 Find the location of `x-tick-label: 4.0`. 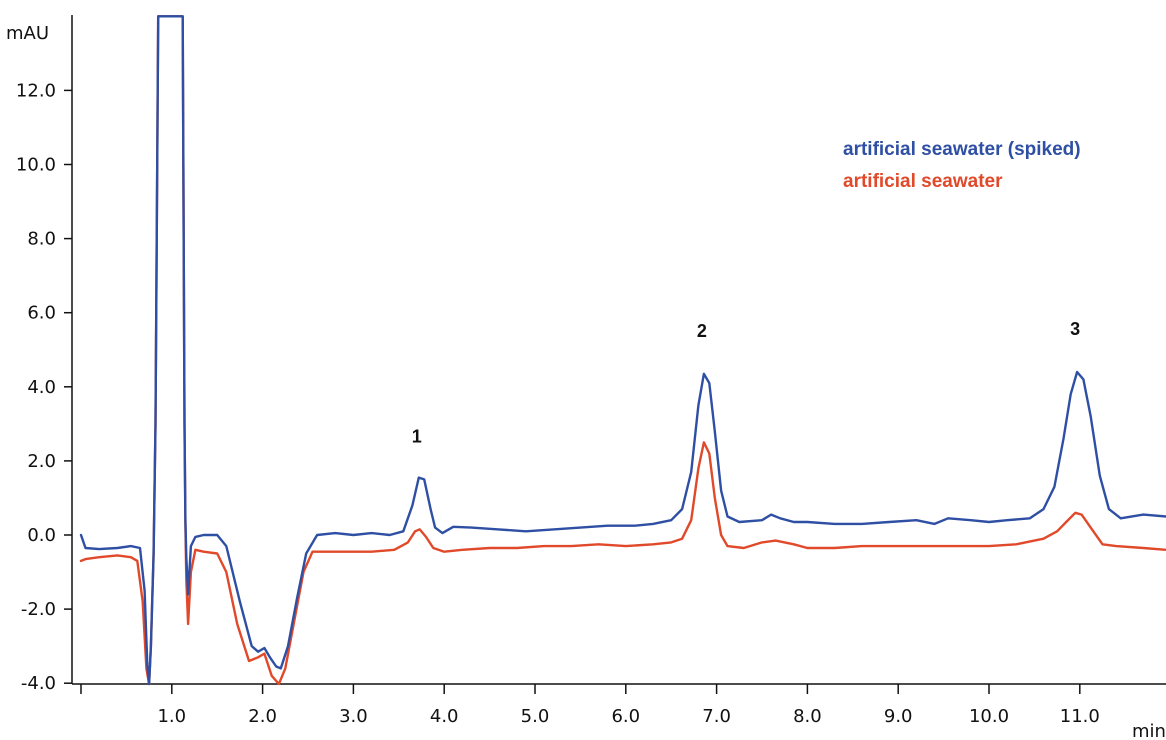

x-tick-label: 4.0 is located at coordinates (444, 716).